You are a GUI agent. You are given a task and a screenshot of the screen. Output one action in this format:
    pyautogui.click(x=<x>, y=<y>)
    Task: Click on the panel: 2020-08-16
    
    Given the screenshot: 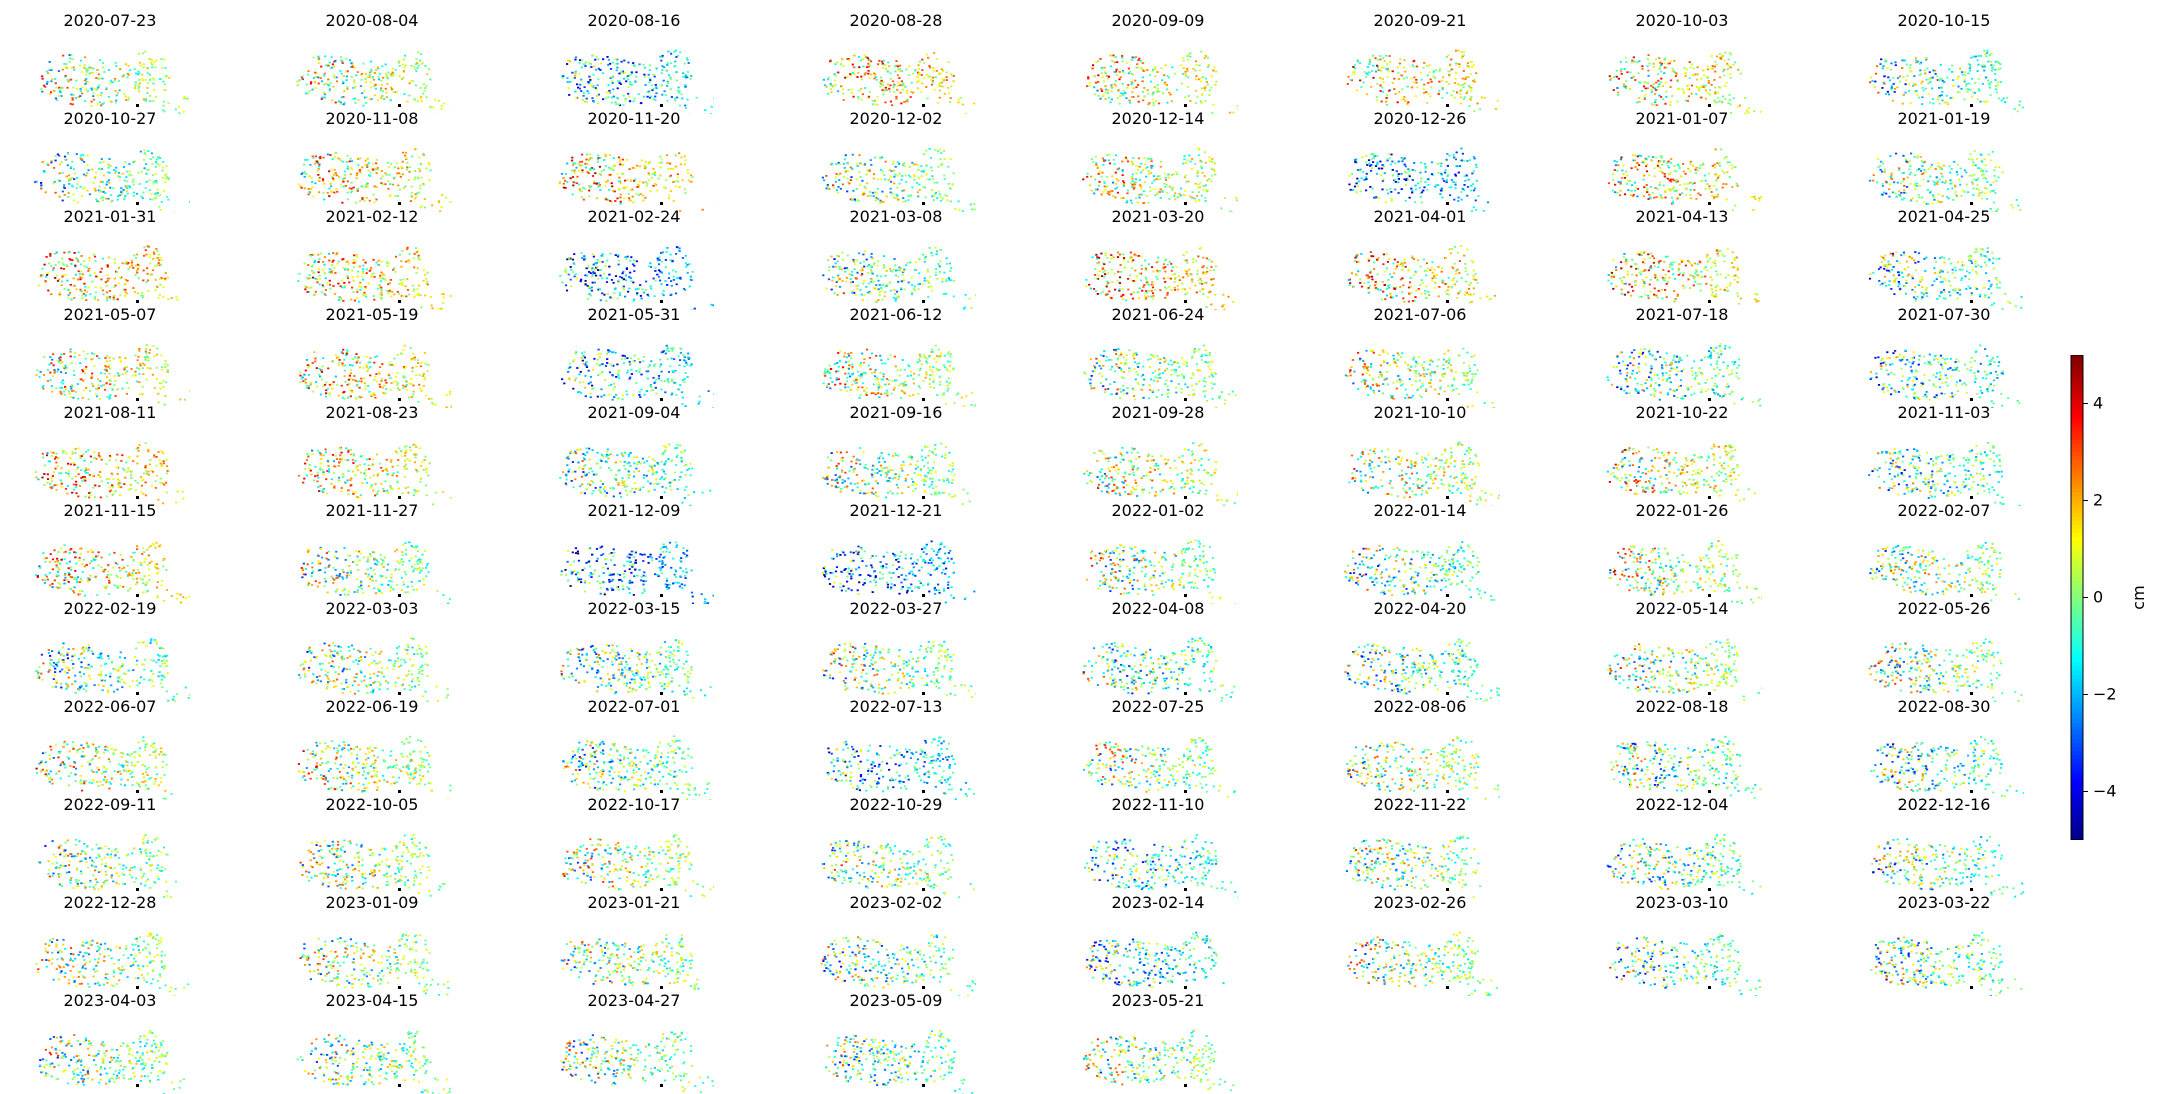 What is the action you would take?
    pyautogui.click(x=634, y=63)
    